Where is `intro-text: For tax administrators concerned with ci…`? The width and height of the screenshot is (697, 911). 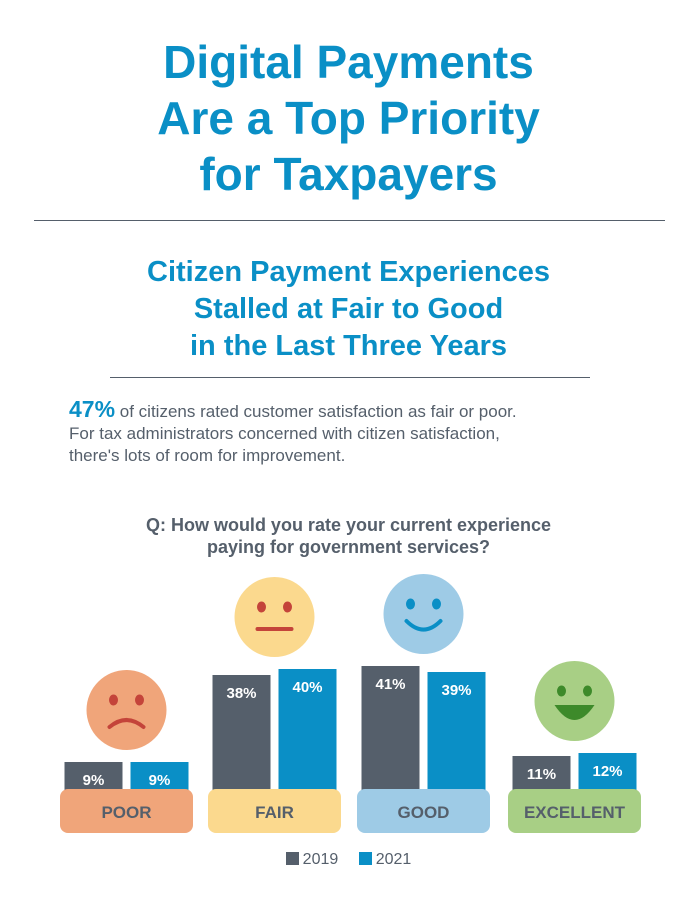 intro-text: For tax administrators concerned with ci… is located at coordinates (284, 433).